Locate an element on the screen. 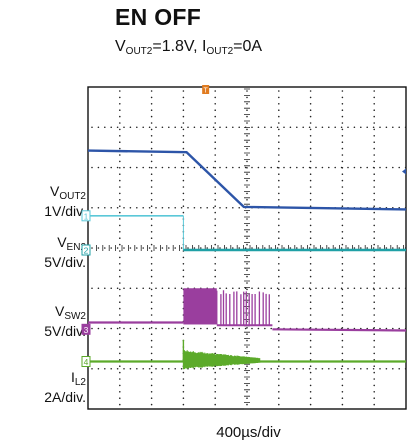 This screenshot has width=412, height=442. vsw2-trace-post is located at coordinates (339, 330).